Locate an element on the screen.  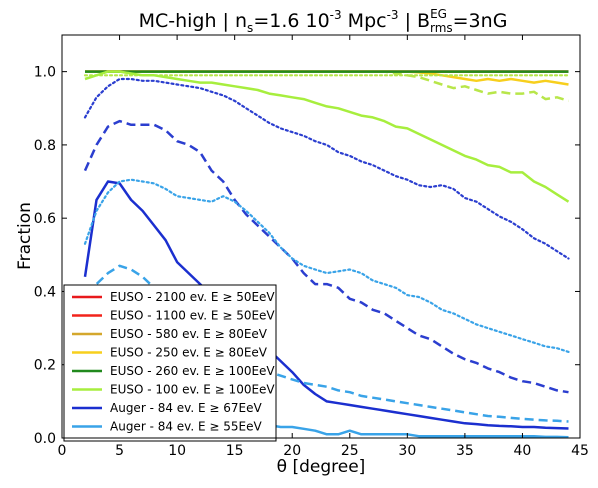
x-tick-label: 5 is located at coordinates (119, 451).